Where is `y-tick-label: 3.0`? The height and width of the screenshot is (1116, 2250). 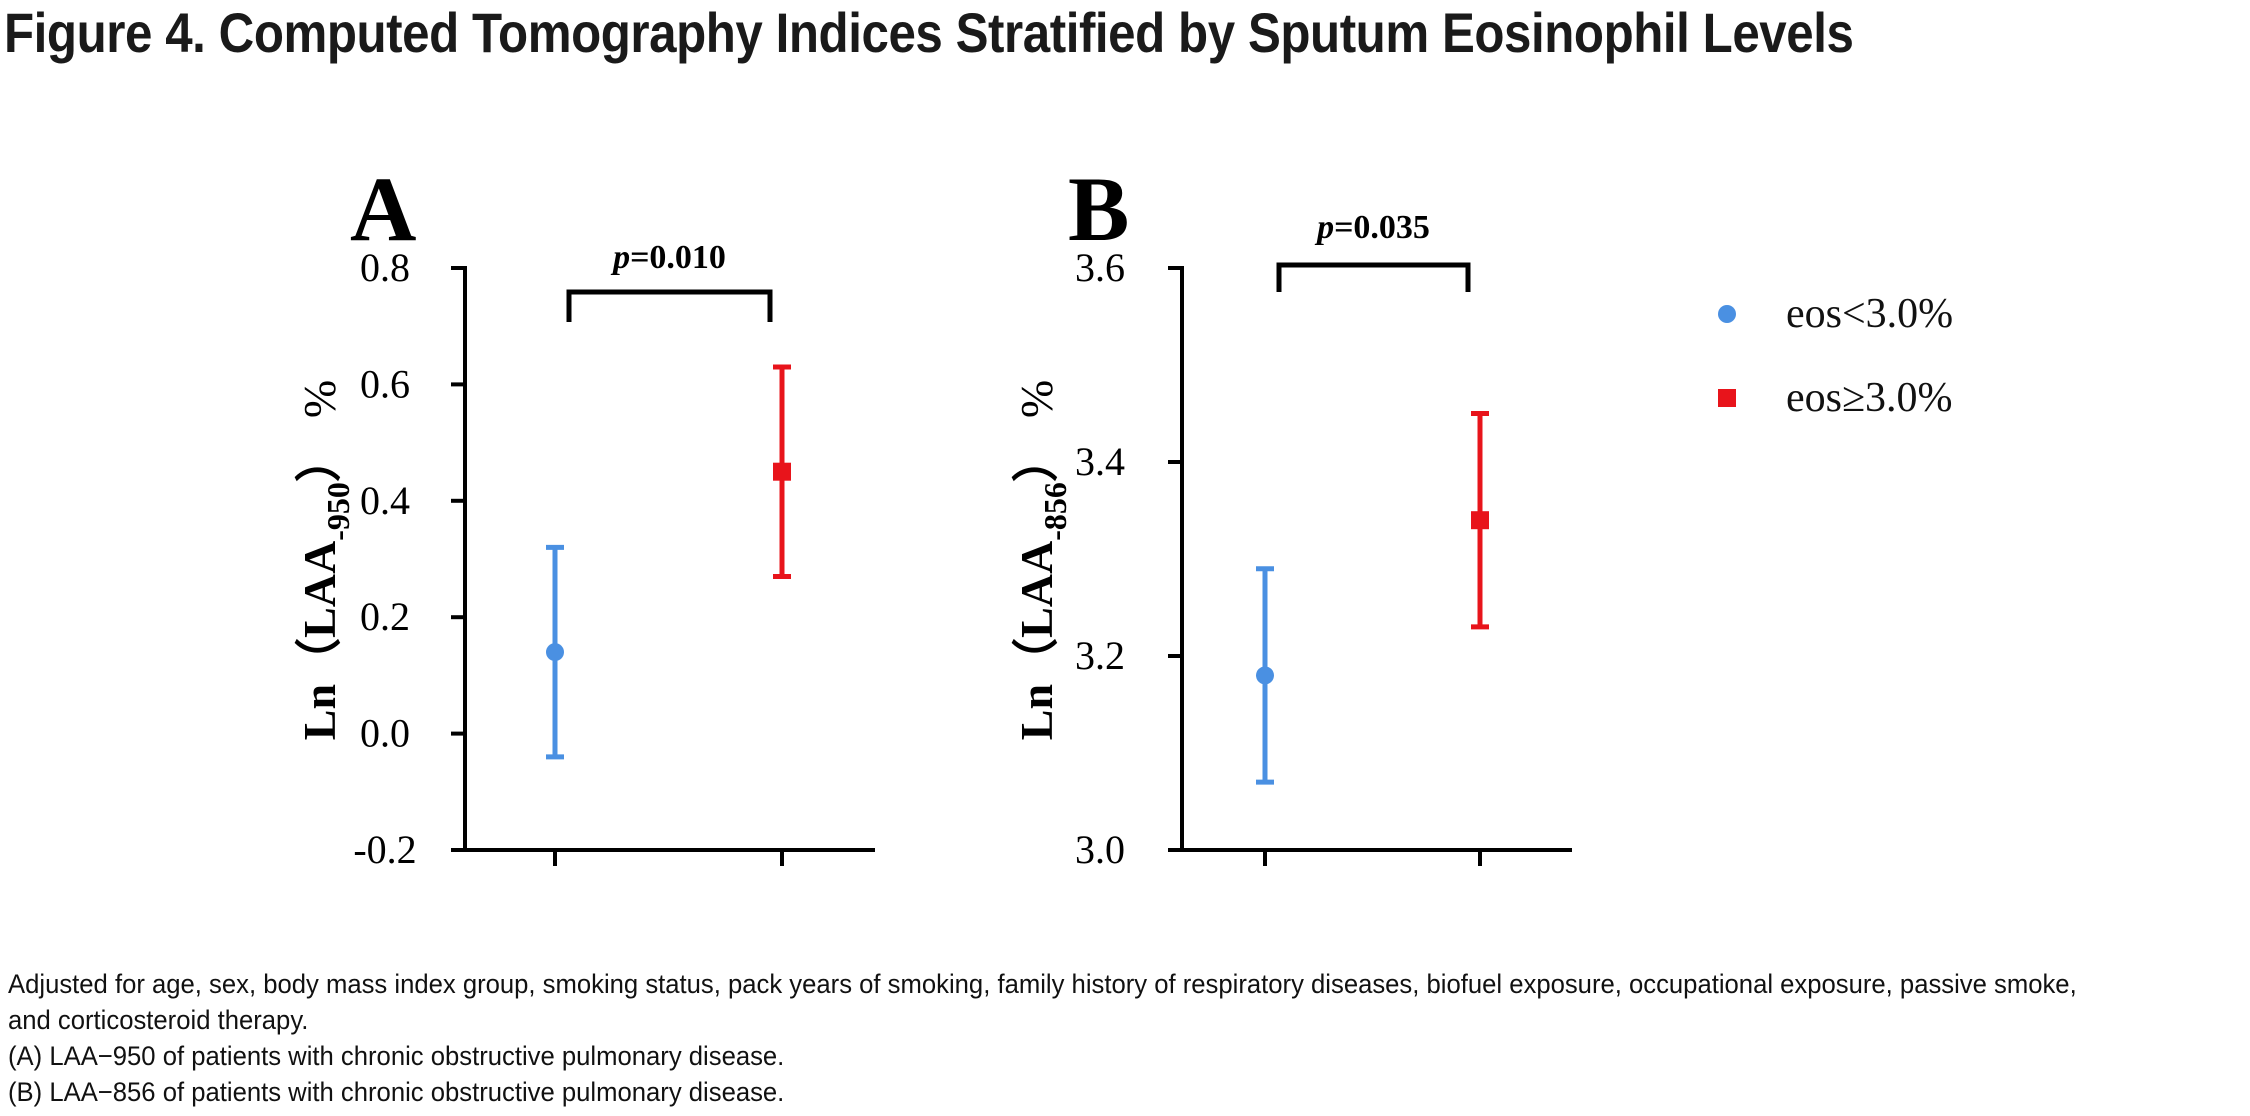 y-tick-label: 3.0 is located at coordinates (1100, 849).